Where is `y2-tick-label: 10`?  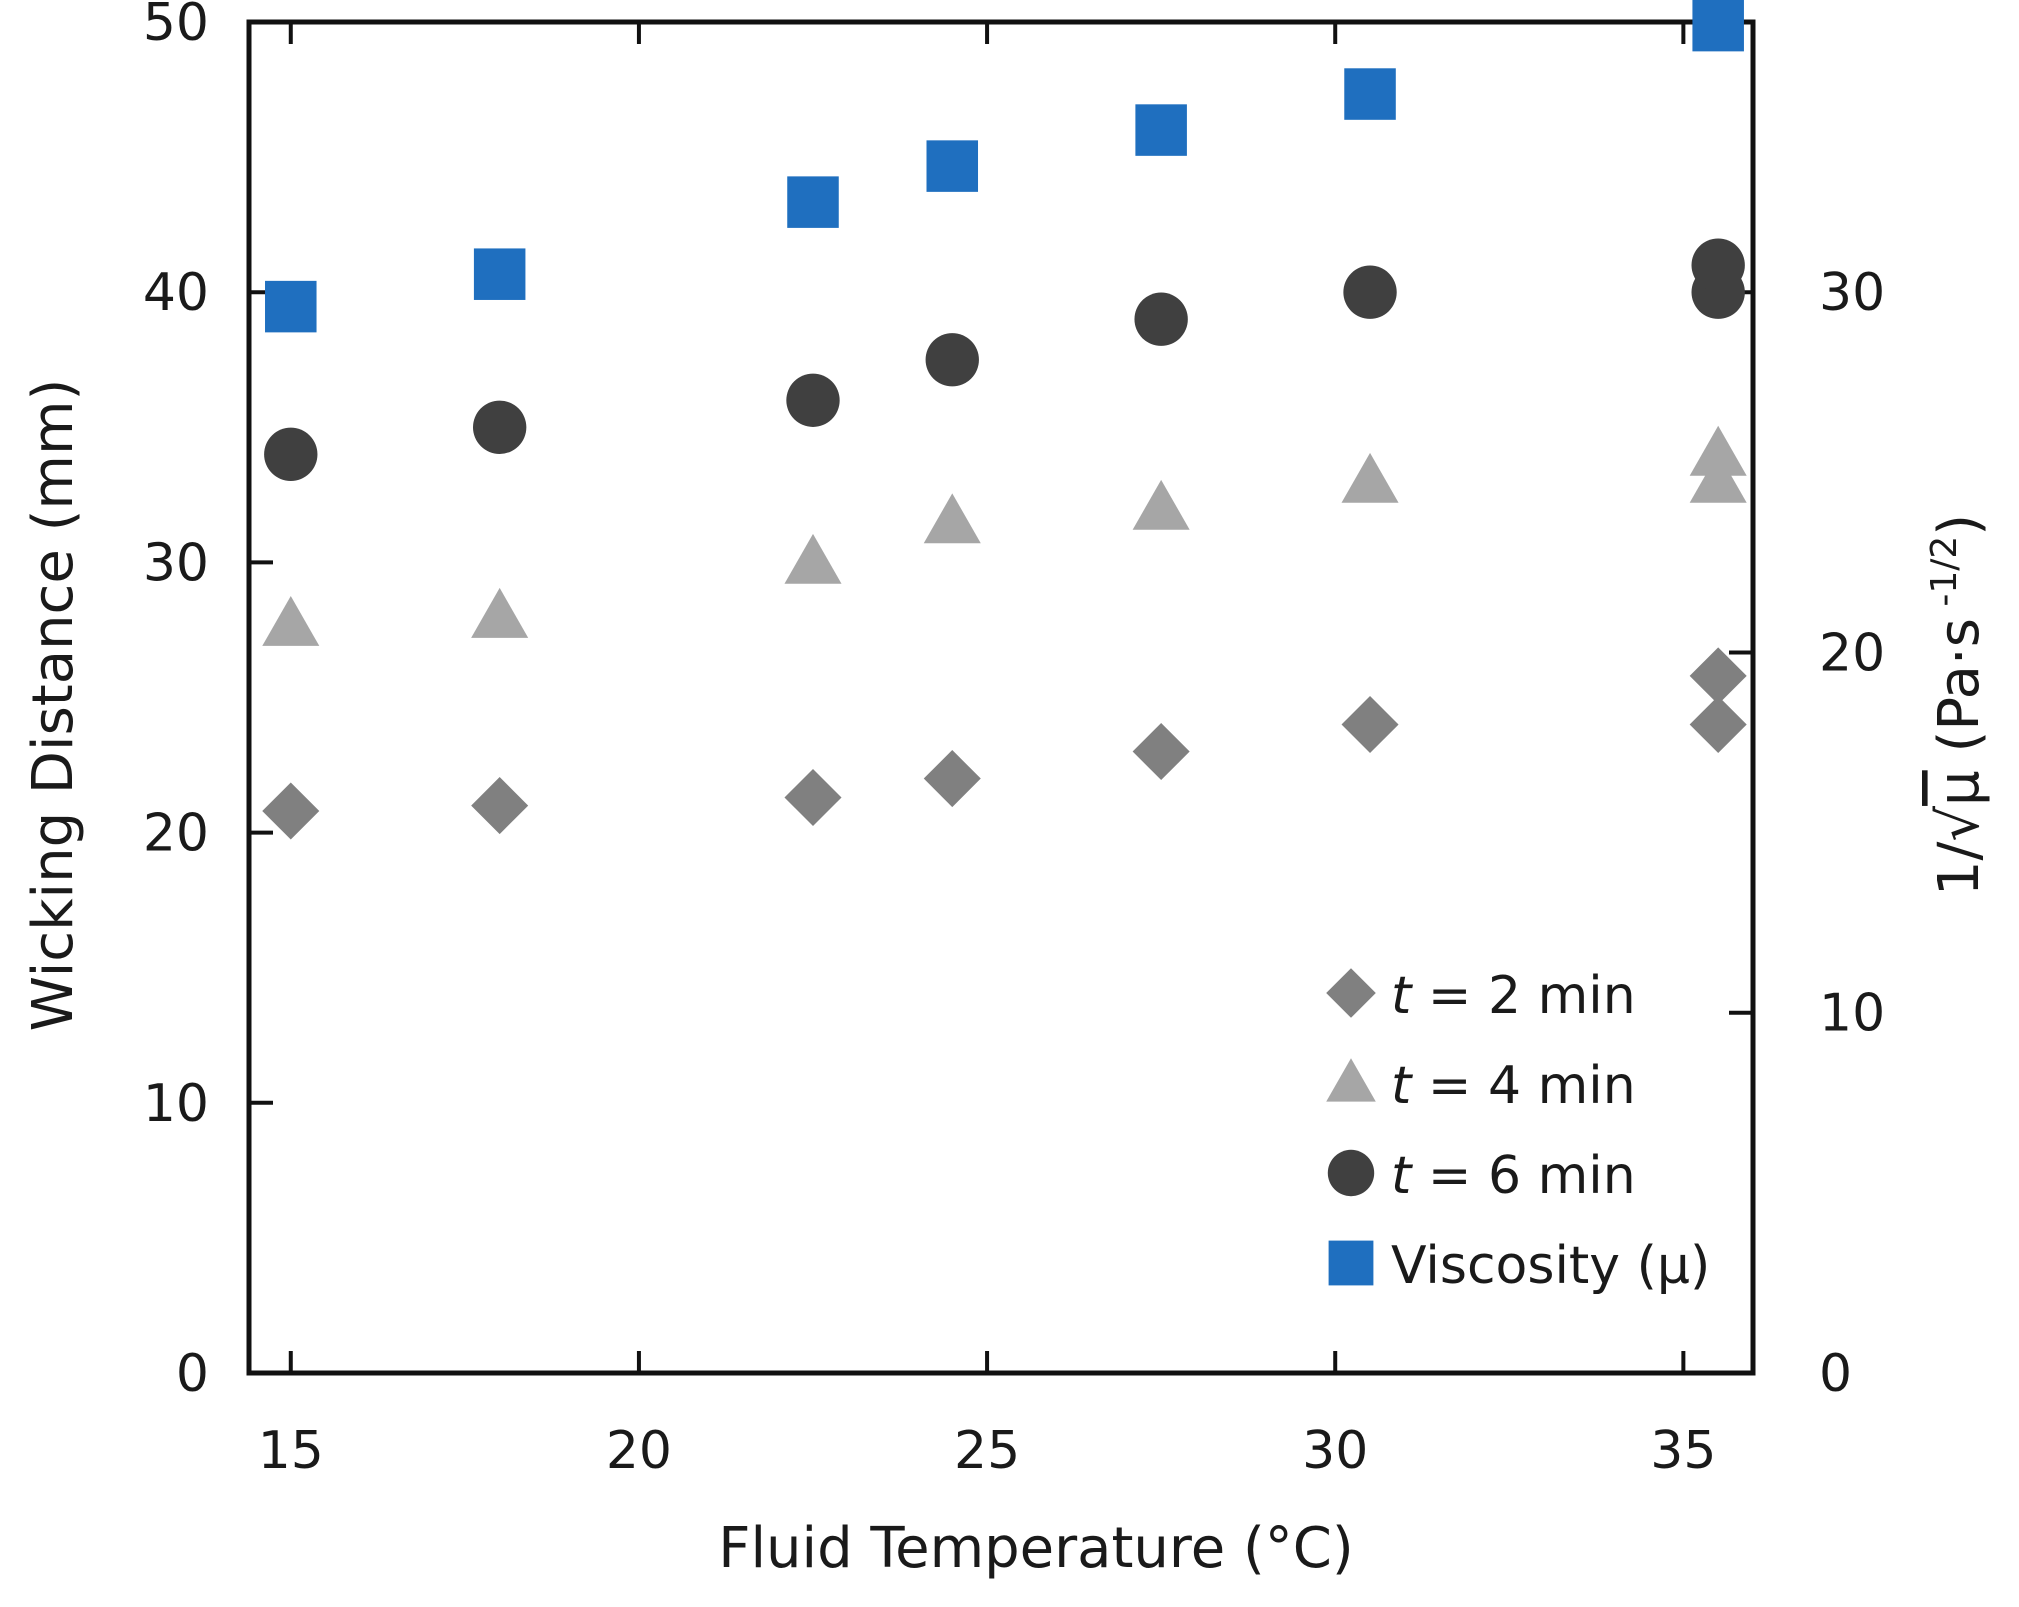
y2-tick-label: 10 is located at coordinates (1852, 1014).